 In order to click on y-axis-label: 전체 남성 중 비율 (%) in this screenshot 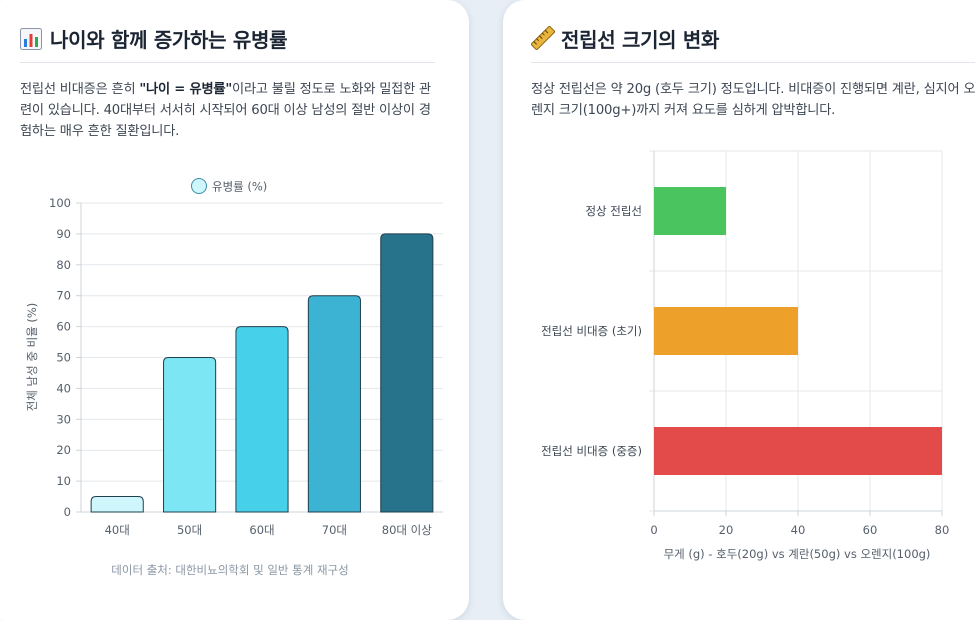, I will do `click(32, 357)`.